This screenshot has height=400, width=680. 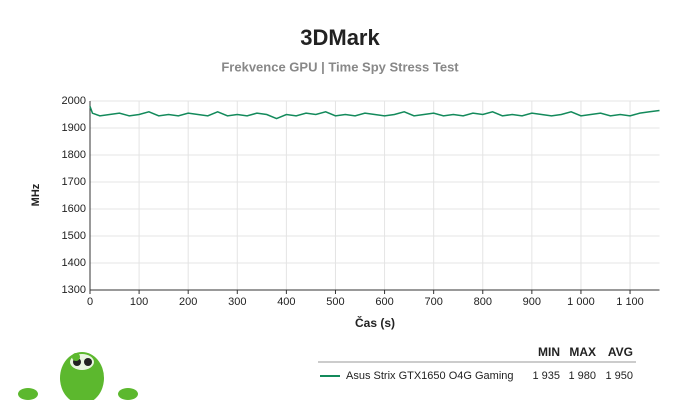 What do you see at coordinates (286, 302) in the screenshot?
I see `x-tick-label: 400` at bounding box center [286, 302].